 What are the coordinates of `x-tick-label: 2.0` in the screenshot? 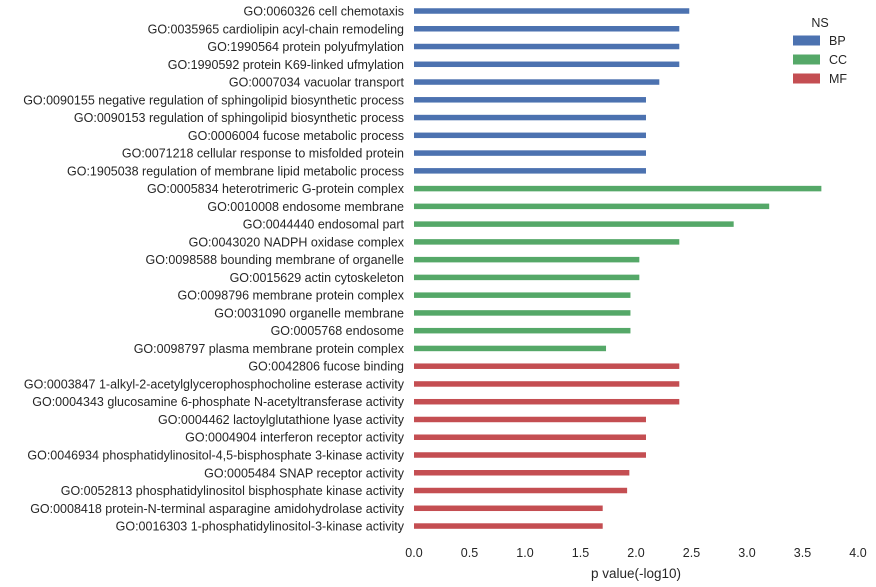 It's located at (635, 553).